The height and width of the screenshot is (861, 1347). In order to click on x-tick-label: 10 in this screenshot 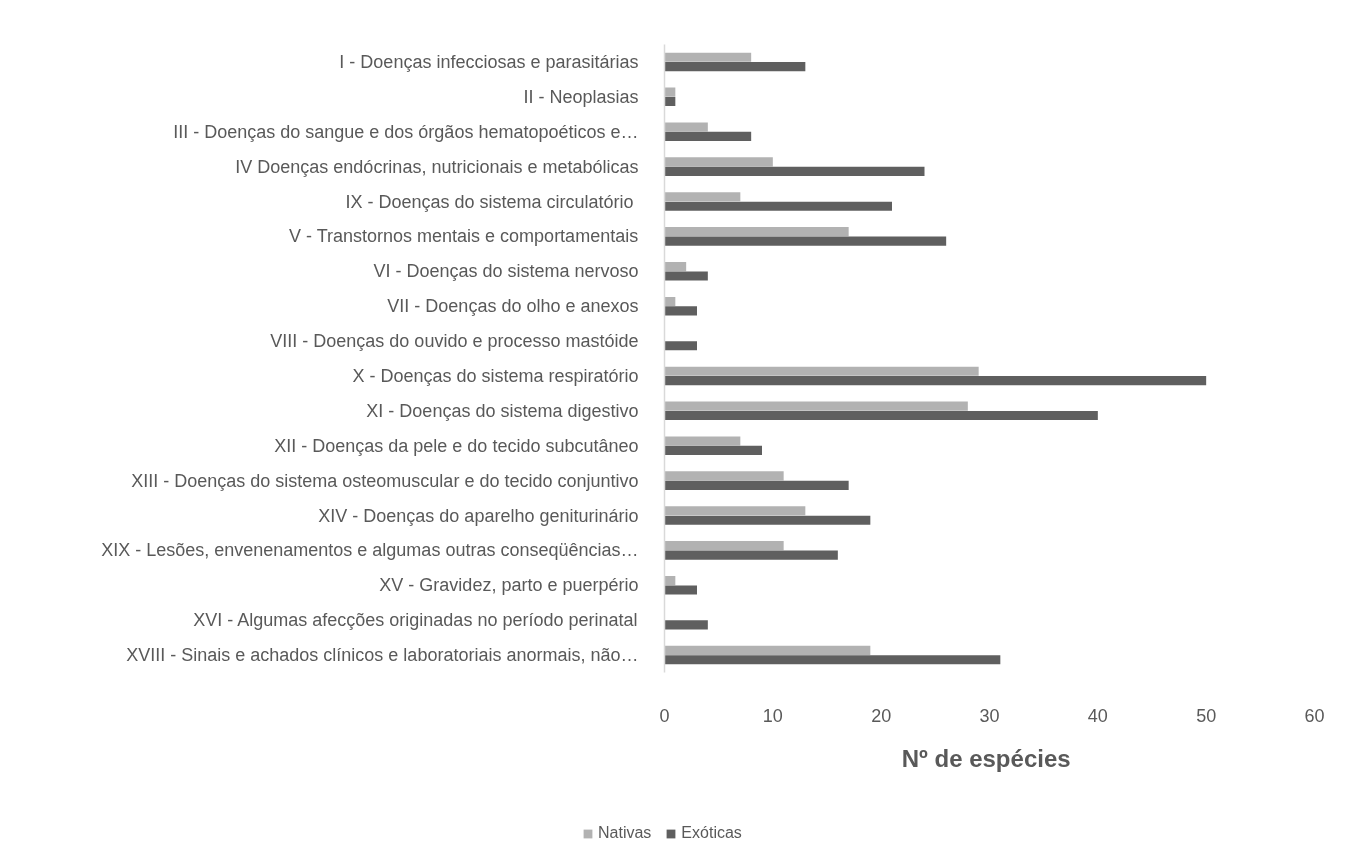, I will do `click(772, 715)`.